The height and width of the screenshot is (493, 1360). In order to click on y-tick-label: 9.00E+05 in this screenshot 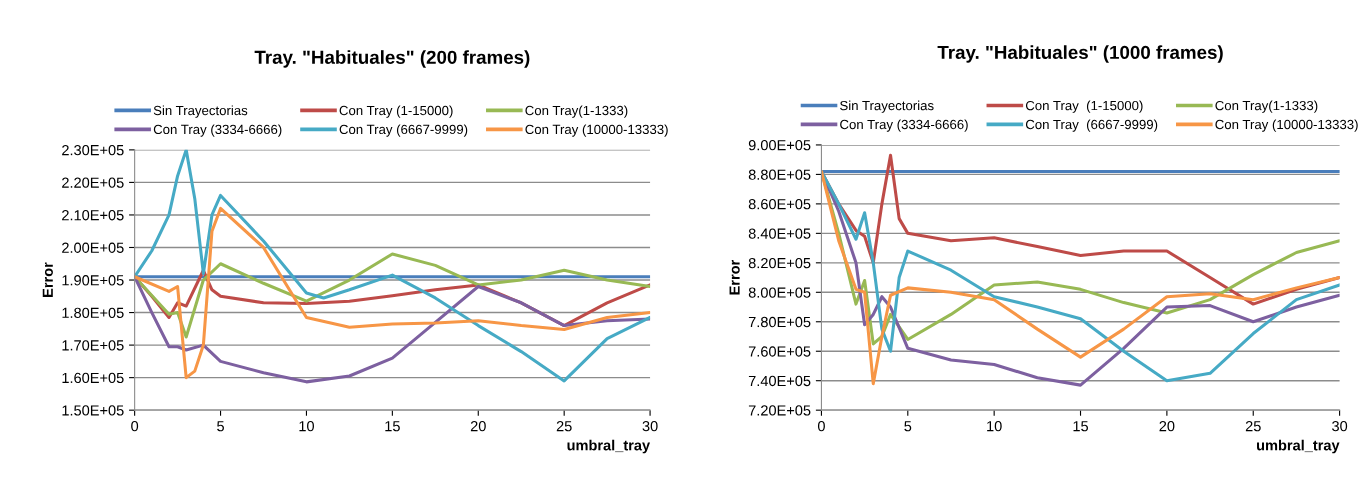, I will do `click(779, 145)`.